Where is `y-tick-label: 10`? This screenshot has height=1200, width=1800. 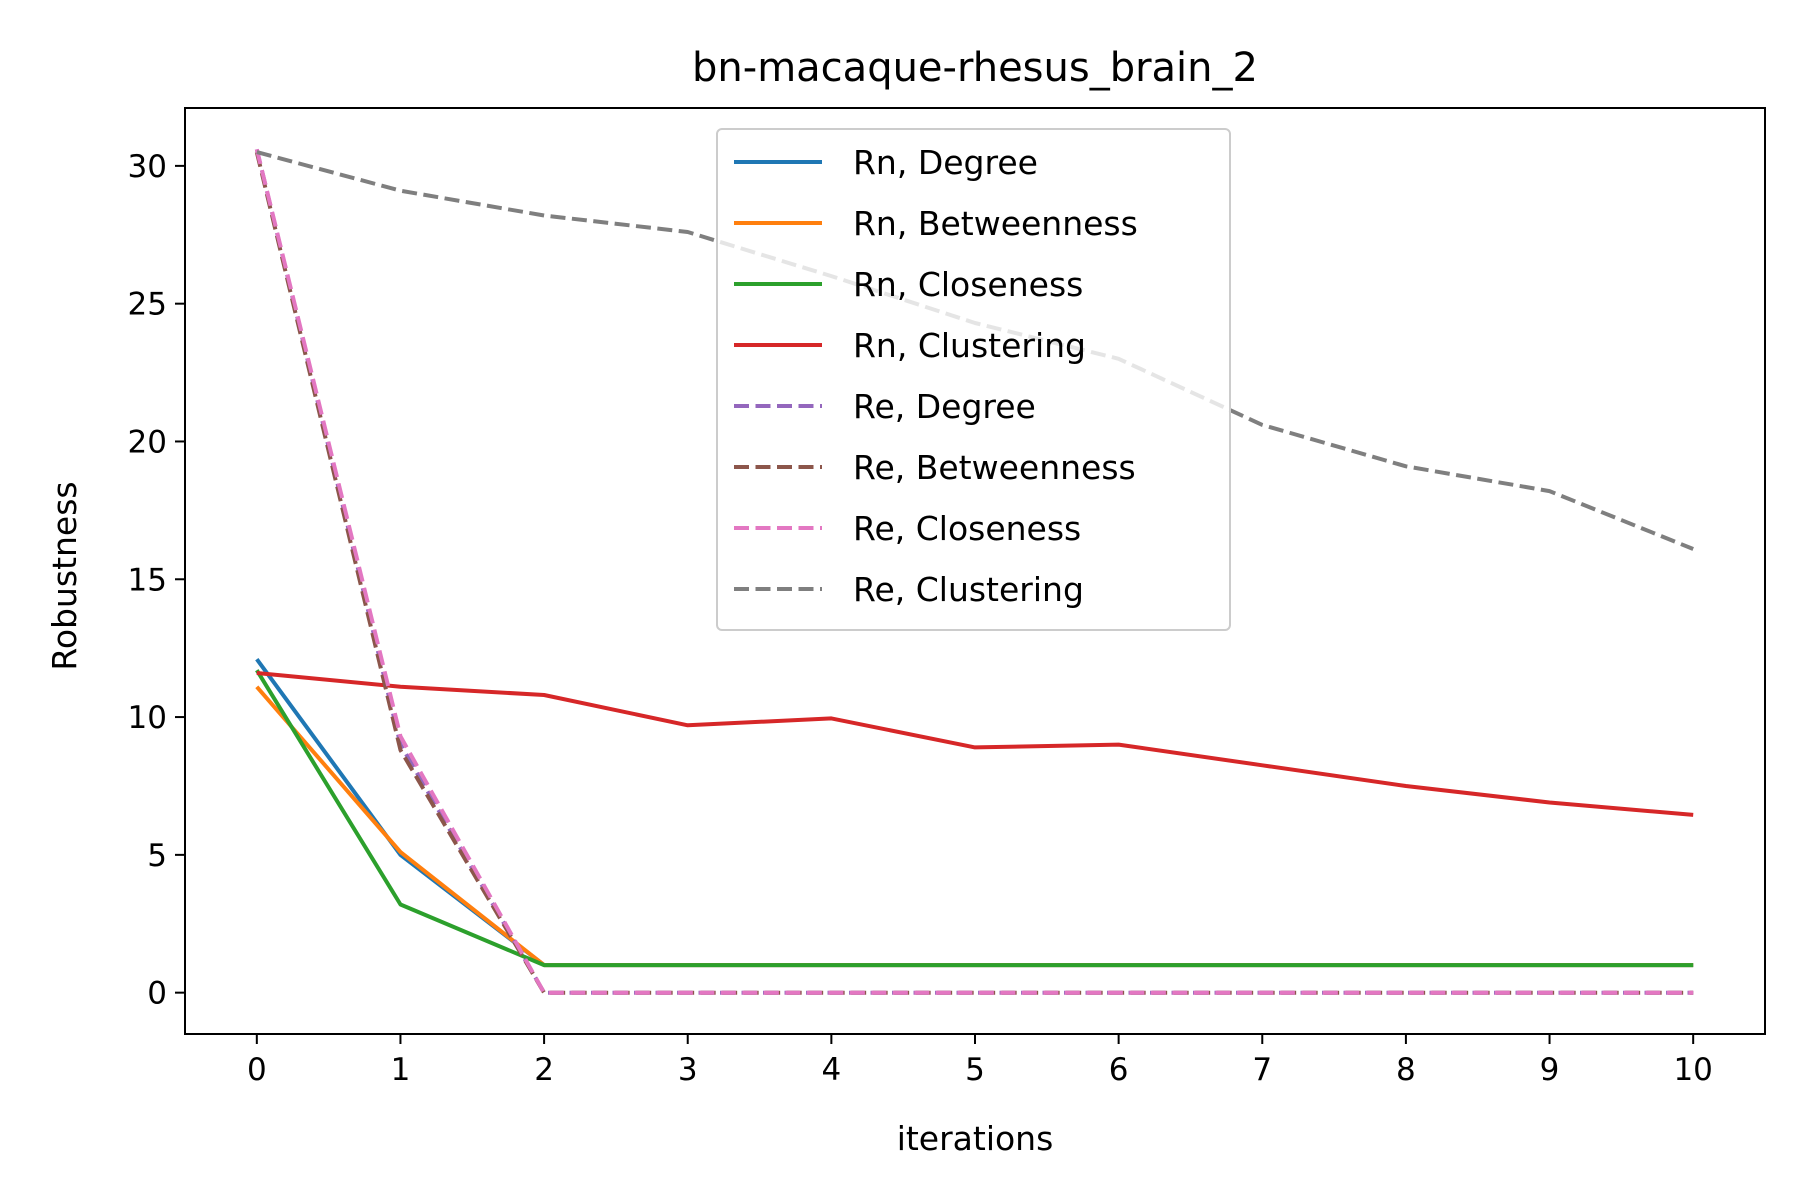
y-tick-label: 10 is located at coordinates (147, 718).